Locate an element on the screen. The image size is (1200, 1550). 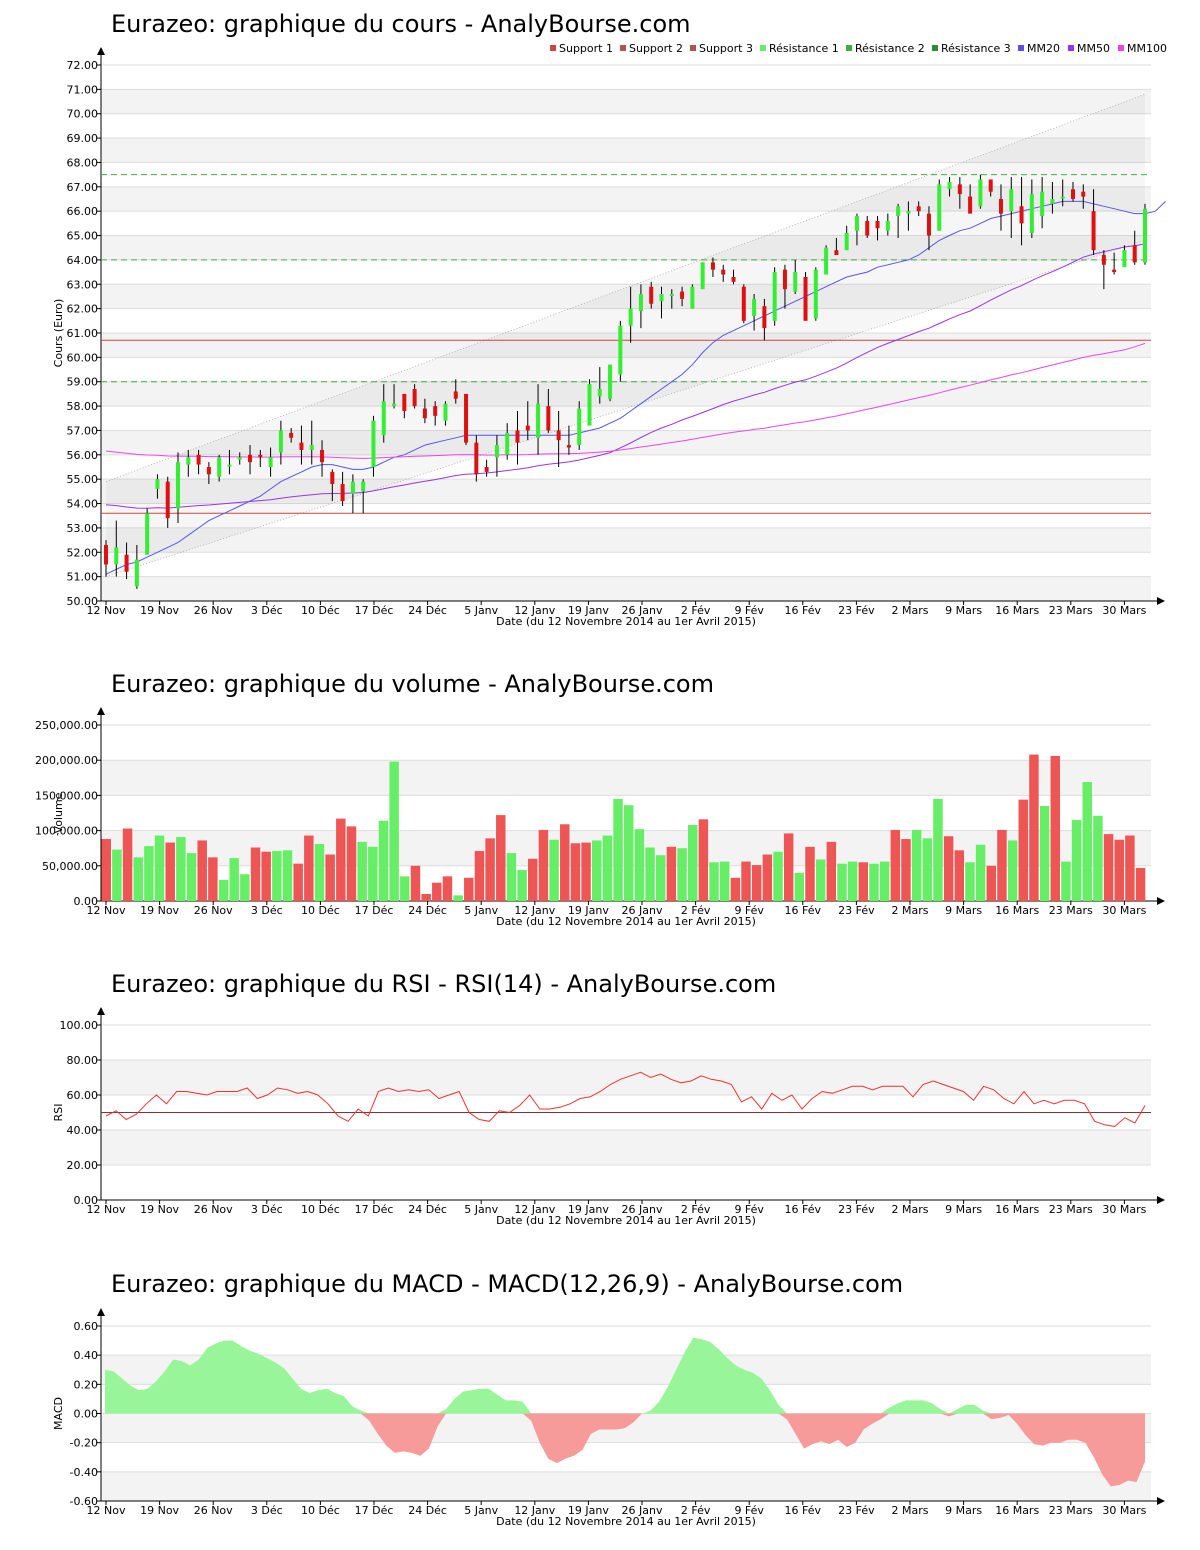
y-axis-label: Cours (Euro) is located at coordinates (58, 333).